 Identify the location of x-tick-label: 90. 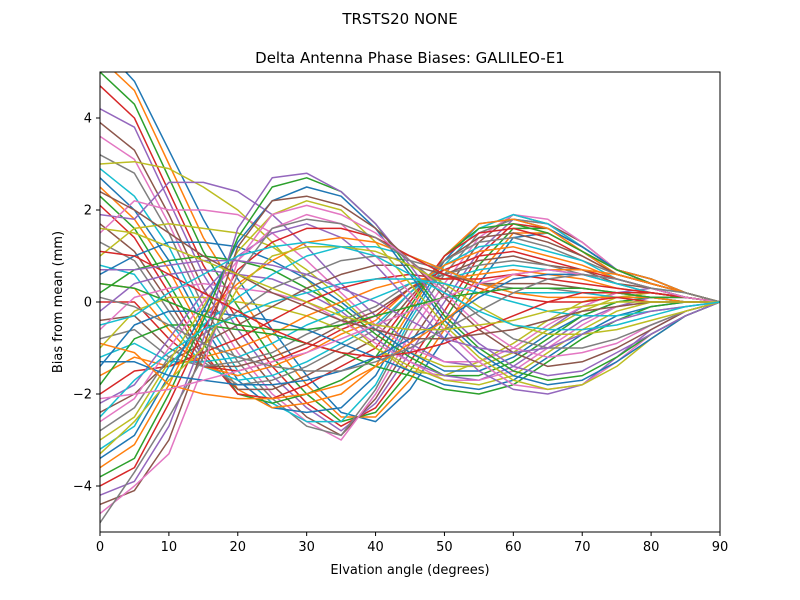
(720, 547).